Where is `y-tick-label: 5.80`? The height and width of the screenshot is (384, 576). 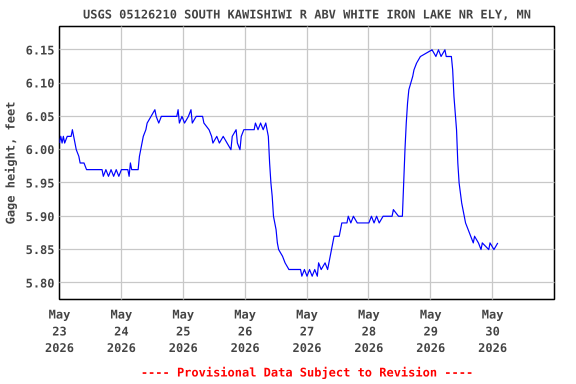
y-tick-label: 5.80 is located at coordinates (40, 283).